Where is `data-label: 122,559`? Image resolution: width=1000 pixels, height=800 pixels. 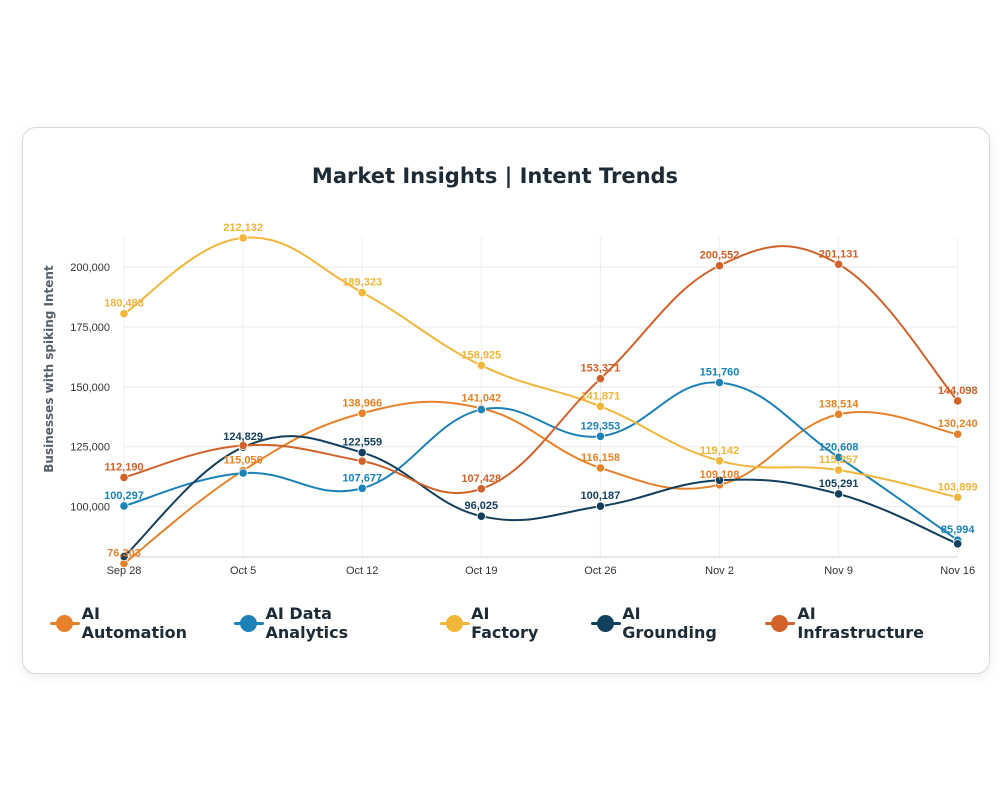 data-label: 122,559 is located at coordinates (362, 443).